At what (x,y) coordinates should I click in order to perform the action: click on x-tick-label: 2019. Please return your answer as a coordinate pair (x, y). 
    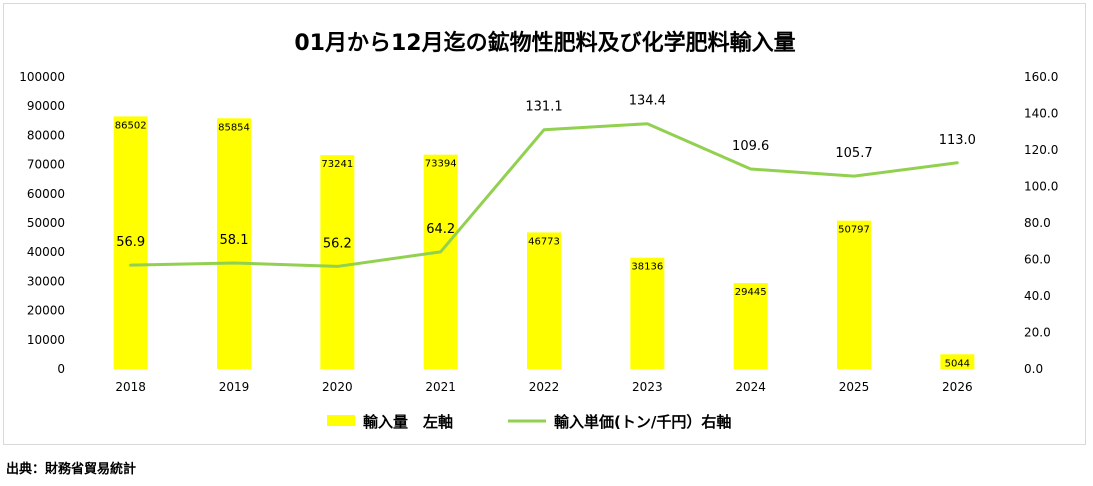
    Looking at the image, I should click on (234, 387).